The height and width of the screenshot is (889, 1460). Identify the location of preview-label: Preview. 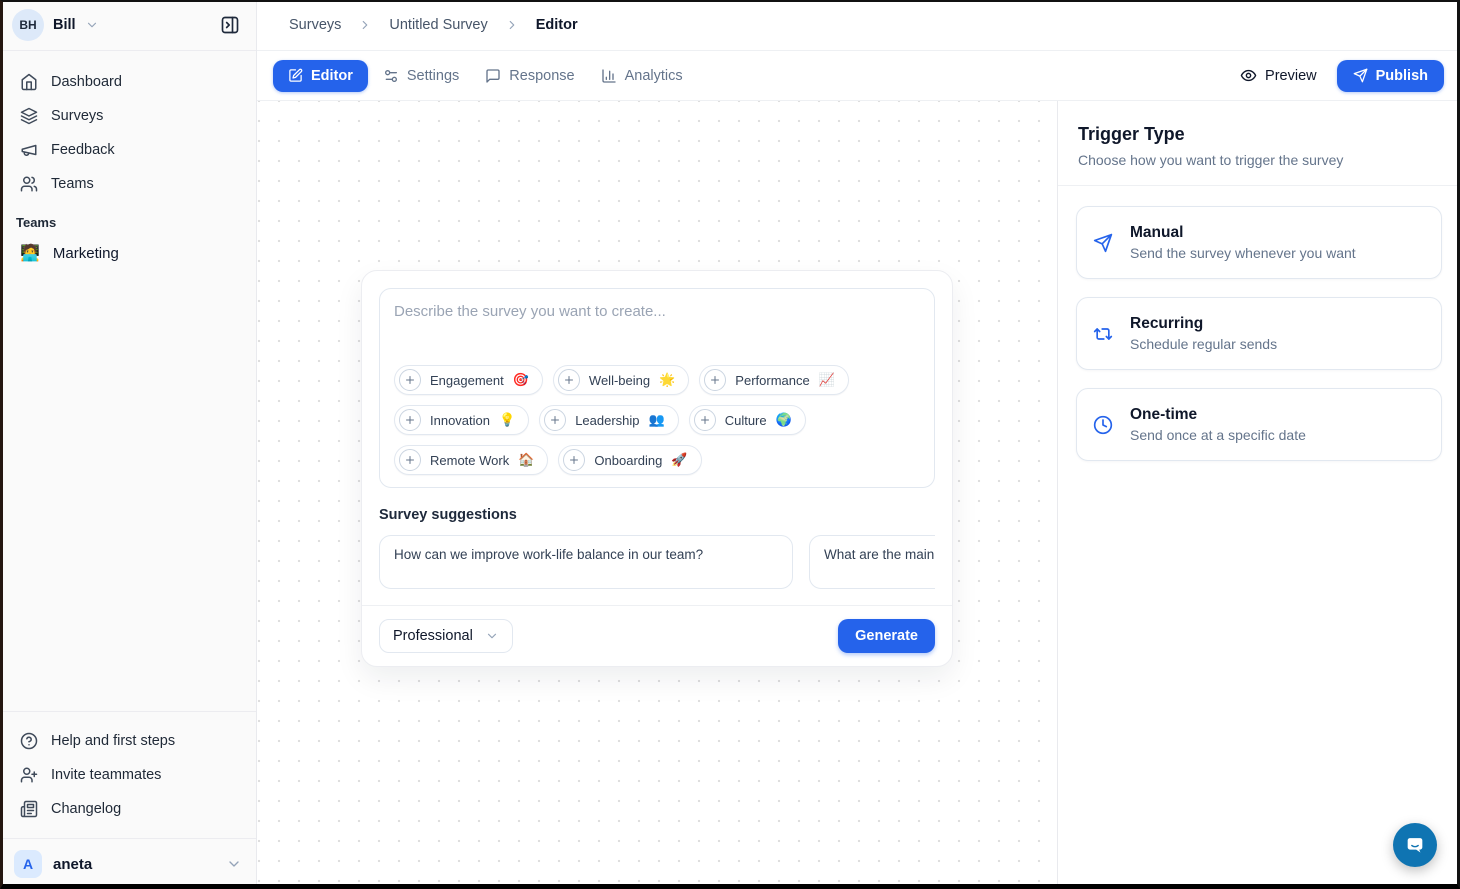
(1291, 75).